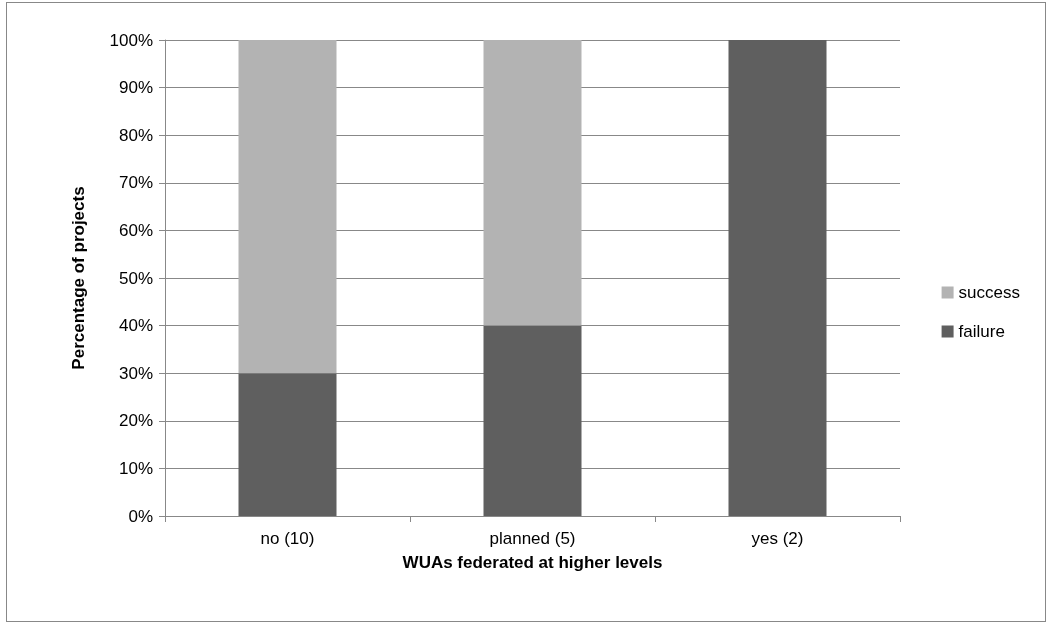 Image resolution: width=1055 pixels, height=628 pixels. What do you see at coordinates (135, 135) in the screenshot?
I see `y-tick-label: 80%` at bounding box center [135, 135].